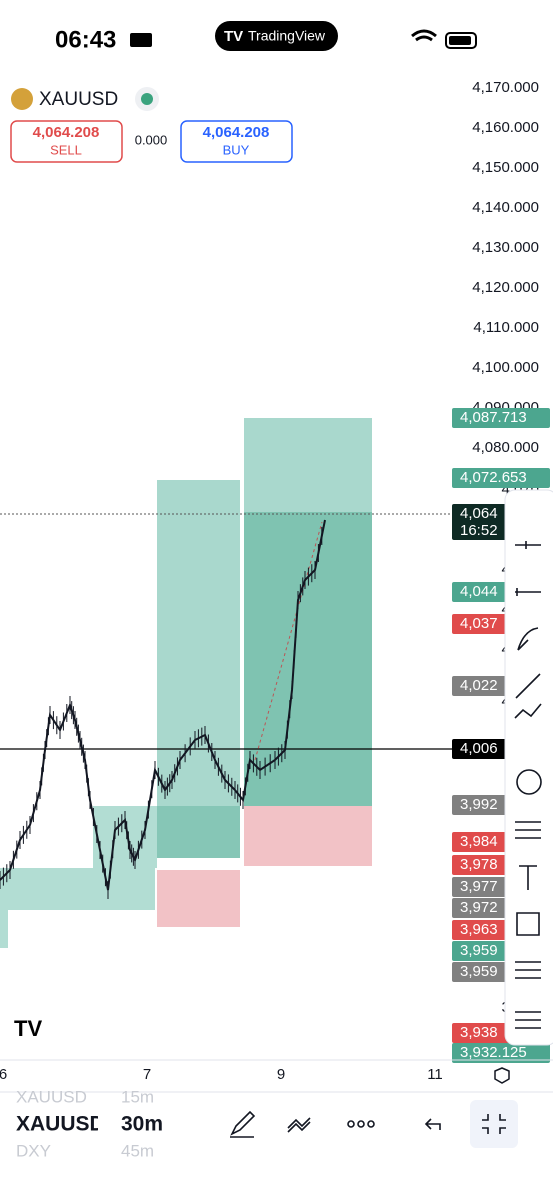  I want to click on tv-watermark: TV, so click(28, 1028).